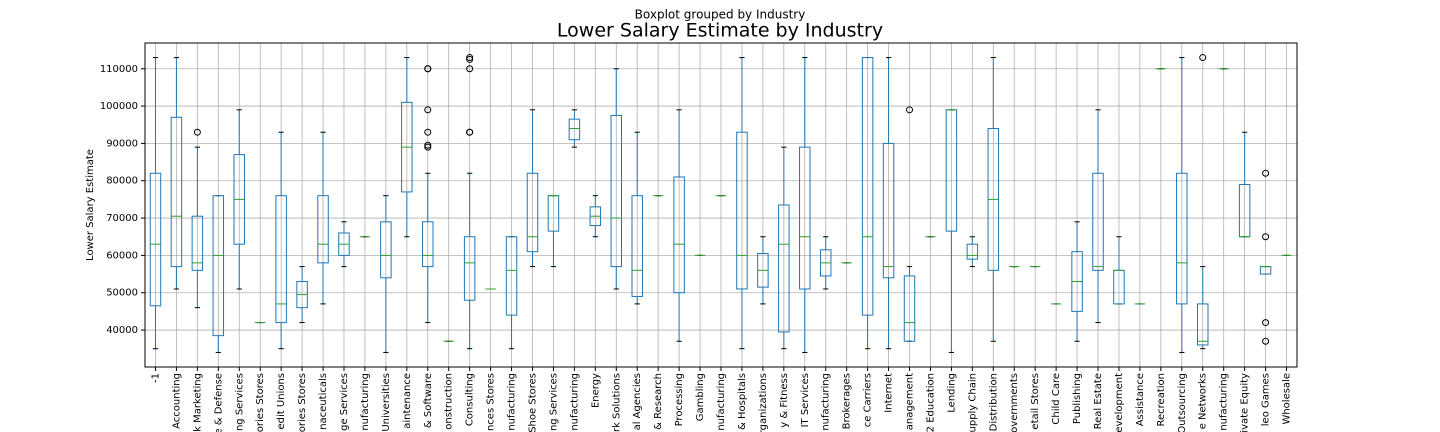 The height and width of the screenshot is (432, 1440). What do you see at coordinates (742, 401) in the screenshot?
I see `x-tick-label: & Hospitals` at bounding box center [742, 401].